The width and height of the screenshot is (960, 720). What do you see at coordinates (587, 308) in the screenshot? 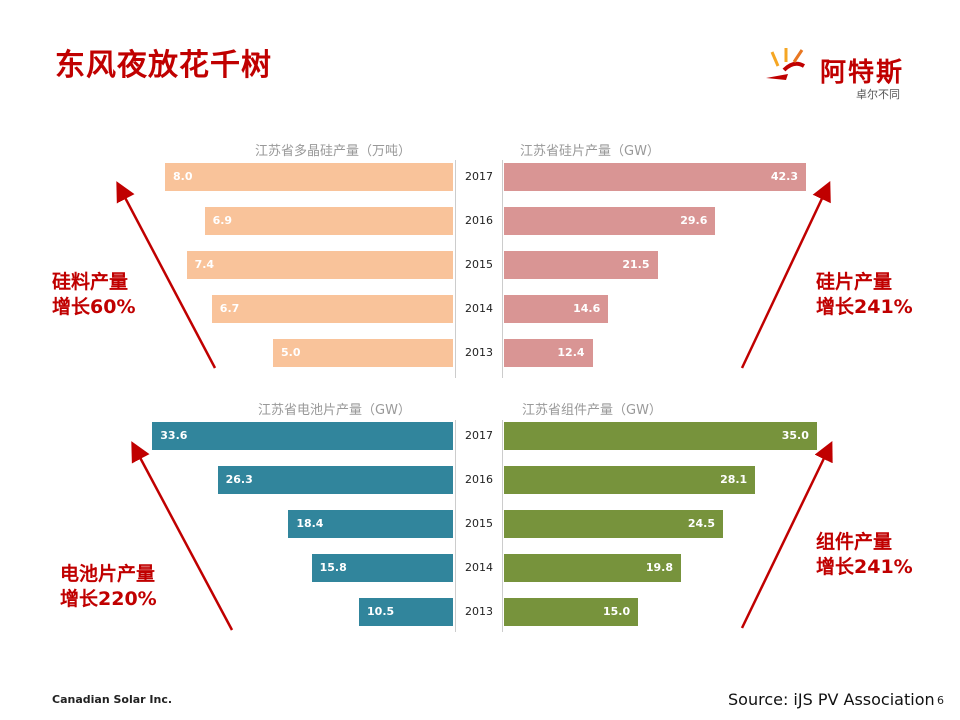
I see `data-label: 14.6` at bounding box center [587, 308].